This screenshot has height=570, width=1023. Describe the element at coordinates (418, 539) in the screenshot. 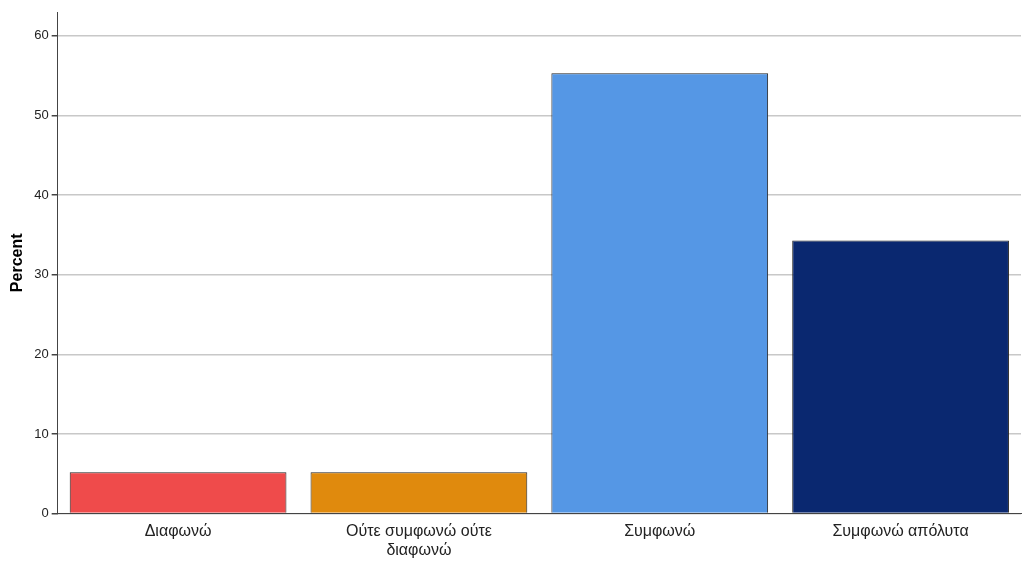

I see `x-tick-label: Ούτε συμφωνώ ούτε διαφωνώ` at that location.